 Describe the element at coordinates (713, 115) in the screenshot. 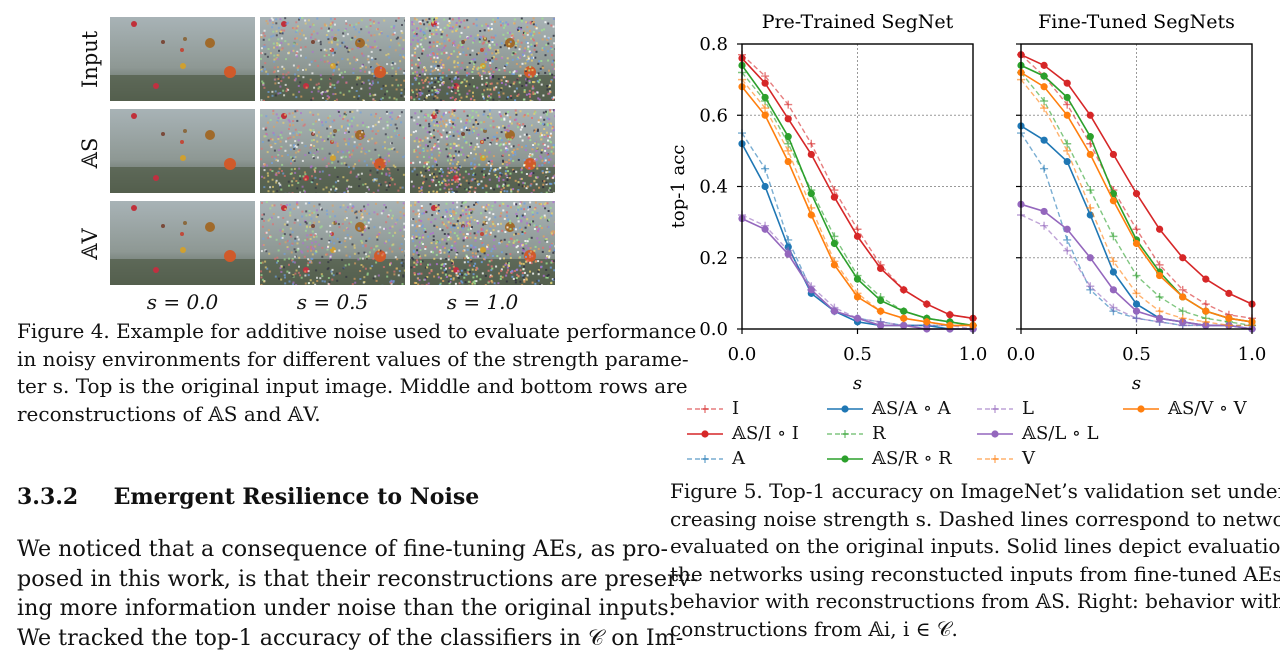

I see `y-tick-label: 0.6` at that location.